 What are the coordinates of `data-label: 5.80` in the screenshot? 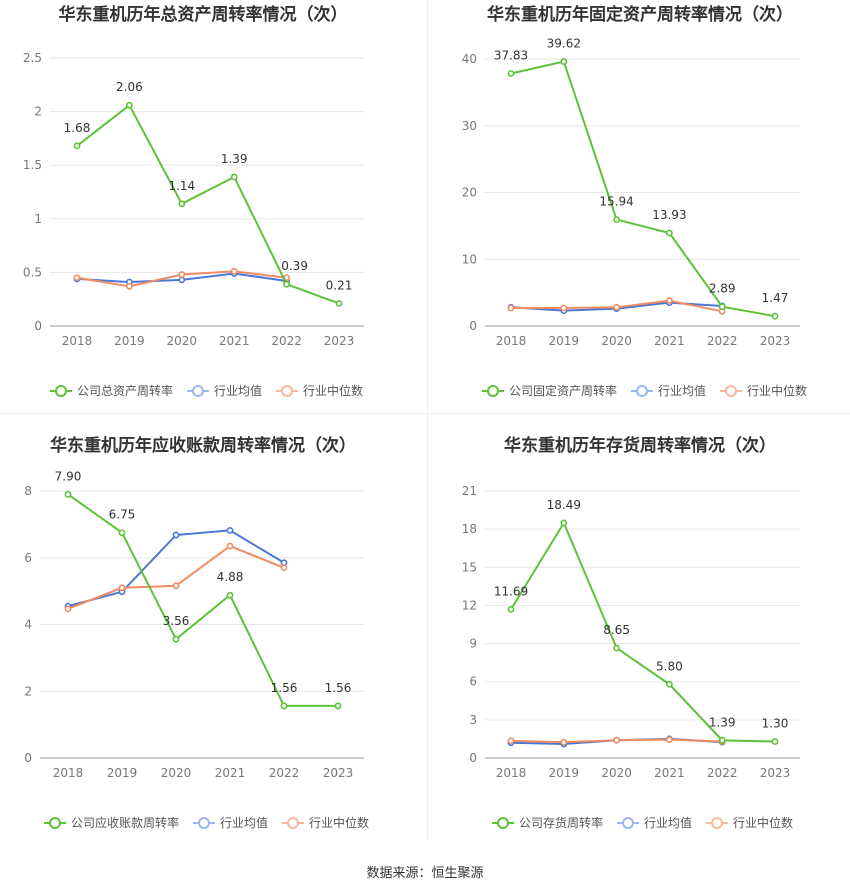 It's located at (669, 666).